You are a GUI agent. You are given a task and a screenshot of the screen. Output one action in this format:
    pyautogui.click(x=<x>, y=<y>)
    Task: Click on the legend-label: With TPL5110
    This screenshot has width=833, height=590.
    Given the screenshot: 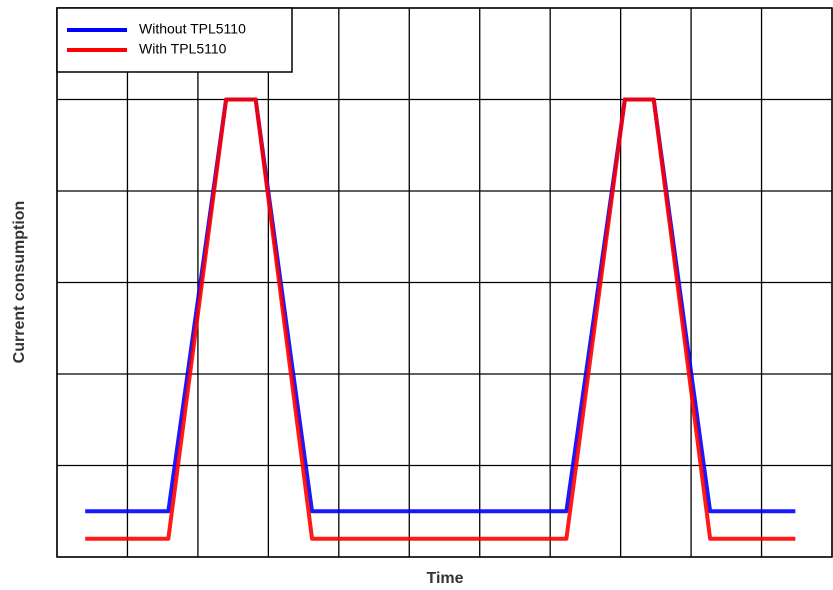 What is the action you would take?
    pyautogui.click(x=183, y=49)
    